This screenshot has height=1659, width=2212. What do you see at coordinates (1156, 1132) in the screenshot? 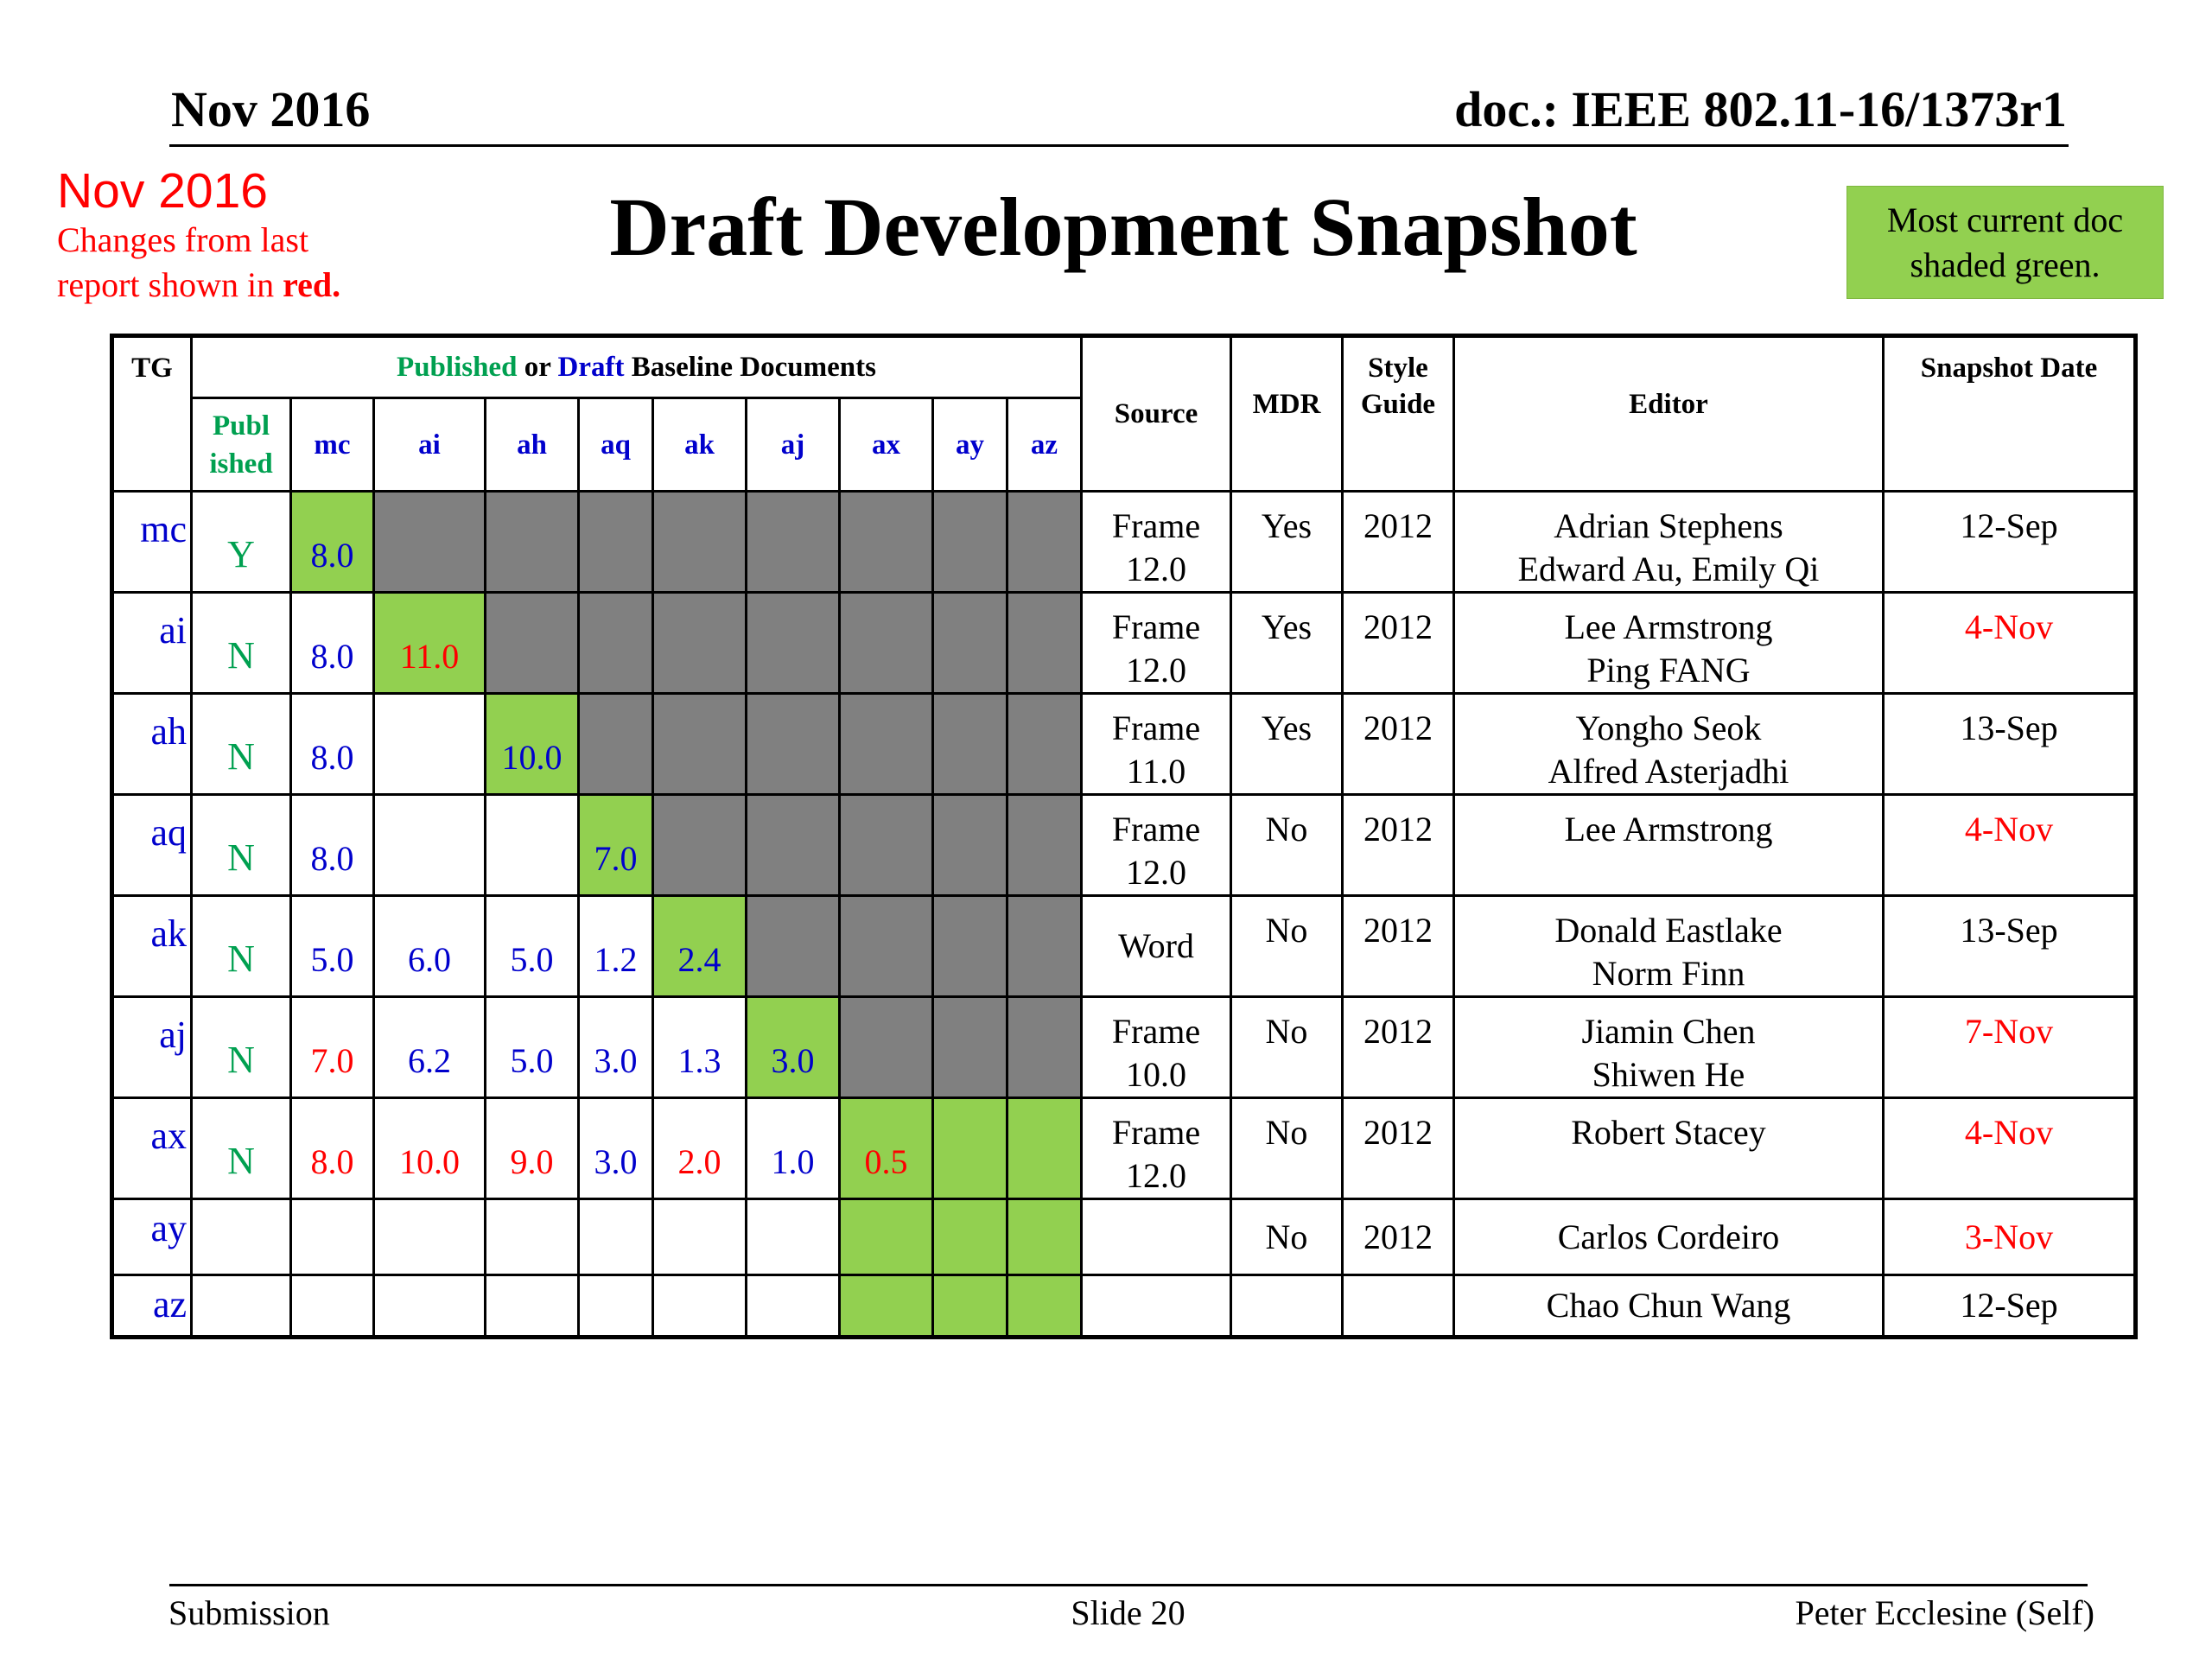
I see `source-line-1: Frame` at bounding box center [1156, 1132].